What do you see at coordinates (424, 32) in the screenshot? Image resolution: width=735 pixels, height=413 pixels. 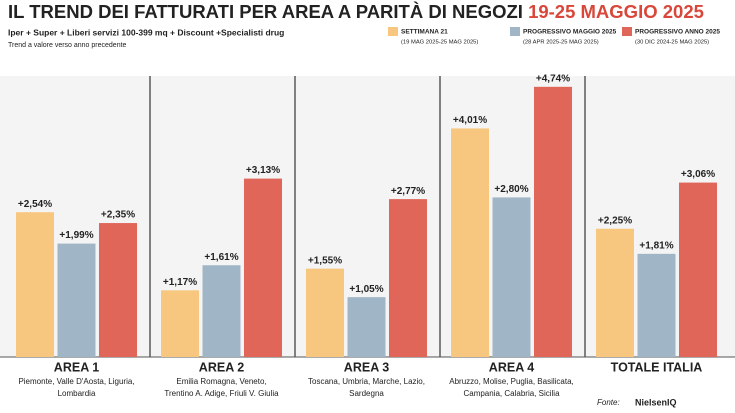 I see `legend-label: SETTIMANA 21` at bounding box center [424, 32].